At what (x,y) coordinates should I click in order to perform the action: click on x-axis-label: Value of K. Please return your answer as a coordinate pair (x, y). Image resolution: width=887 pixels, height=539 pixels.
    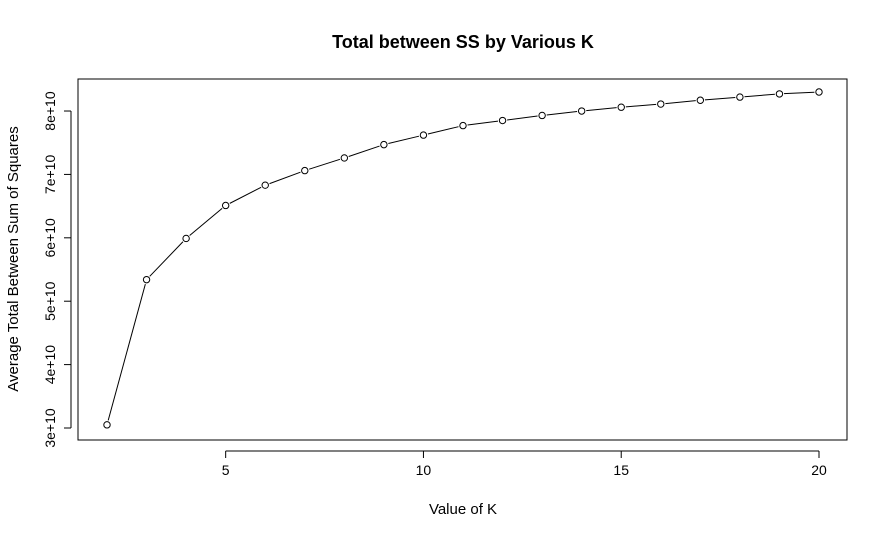
    Looking at the image, I should click on (463, 509).